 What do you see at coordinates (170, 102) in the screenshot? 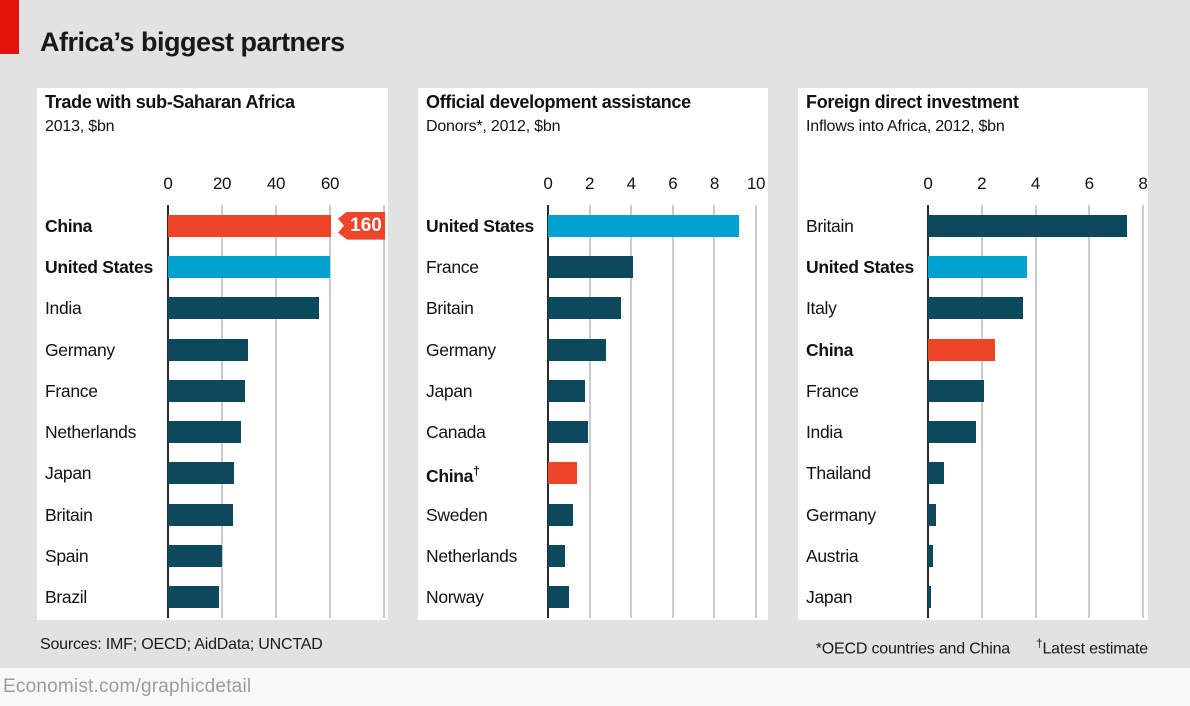
I see `chart-title: Trade with sub-Saharan Africa` at bounding box center [170, 102].